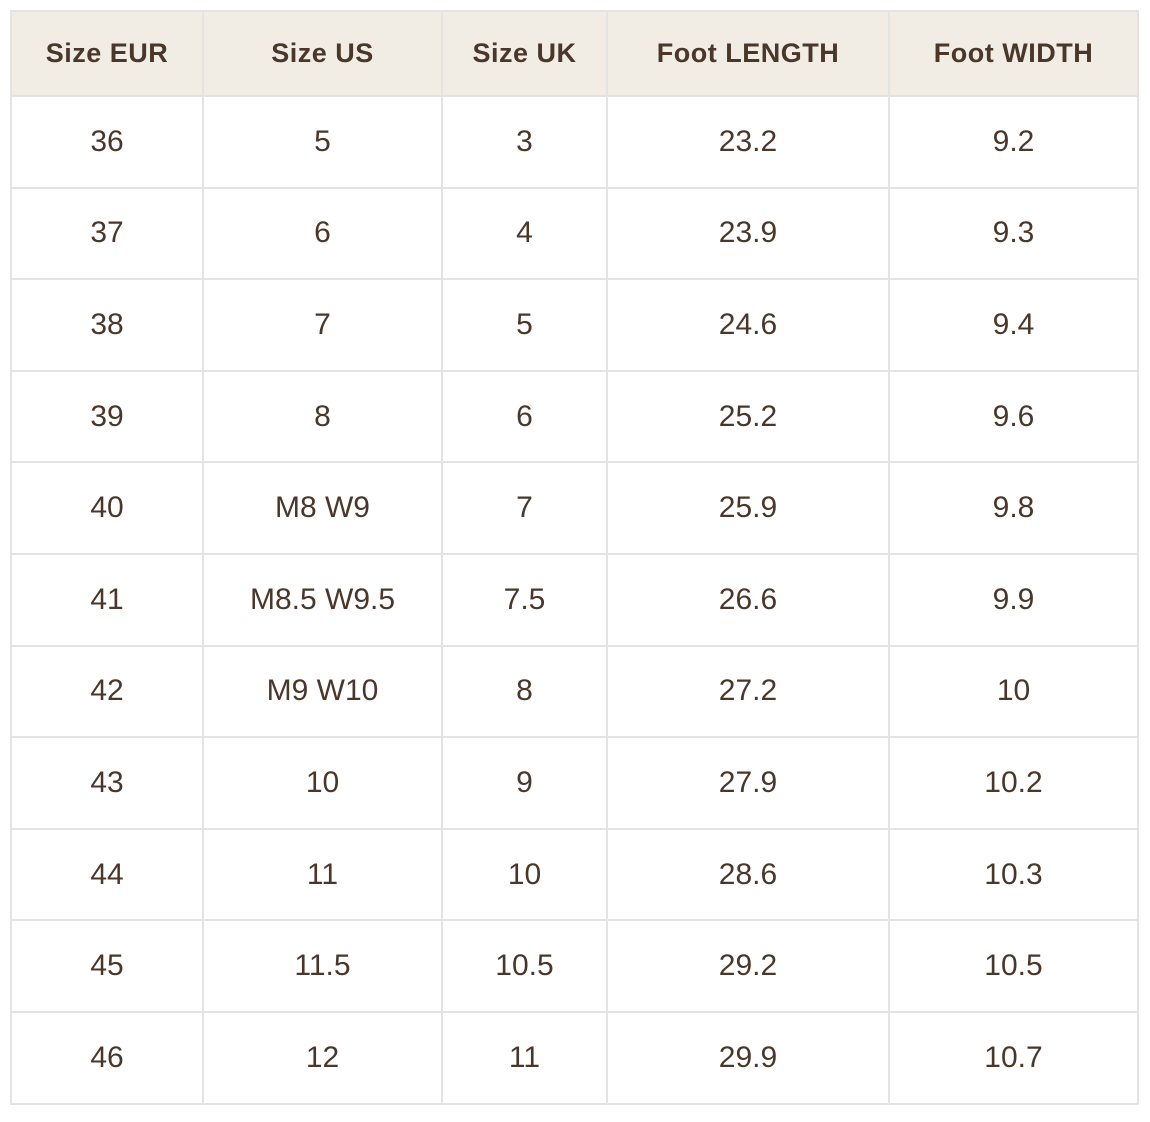 The width and height of the screenshot is (1150, 1122). Describe the element at coordinates (1013, 325) in the screenshot. I see `table-cell: 9.4` at that location.